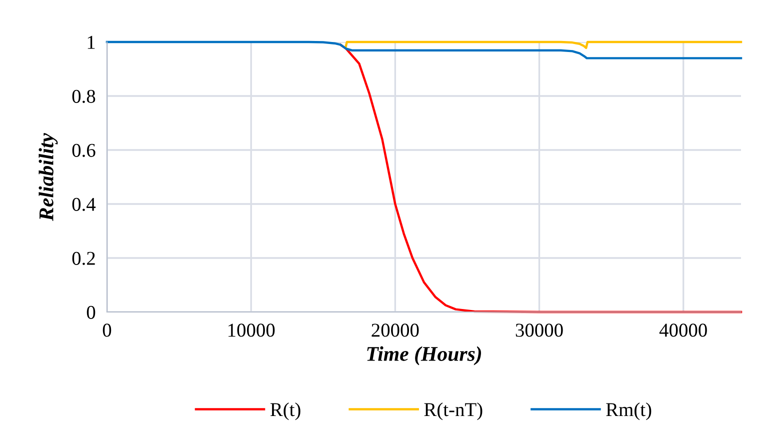 This screenshot has height=428, width=779. I want to click on y-axis-title: Reliability, so click(48, 177).